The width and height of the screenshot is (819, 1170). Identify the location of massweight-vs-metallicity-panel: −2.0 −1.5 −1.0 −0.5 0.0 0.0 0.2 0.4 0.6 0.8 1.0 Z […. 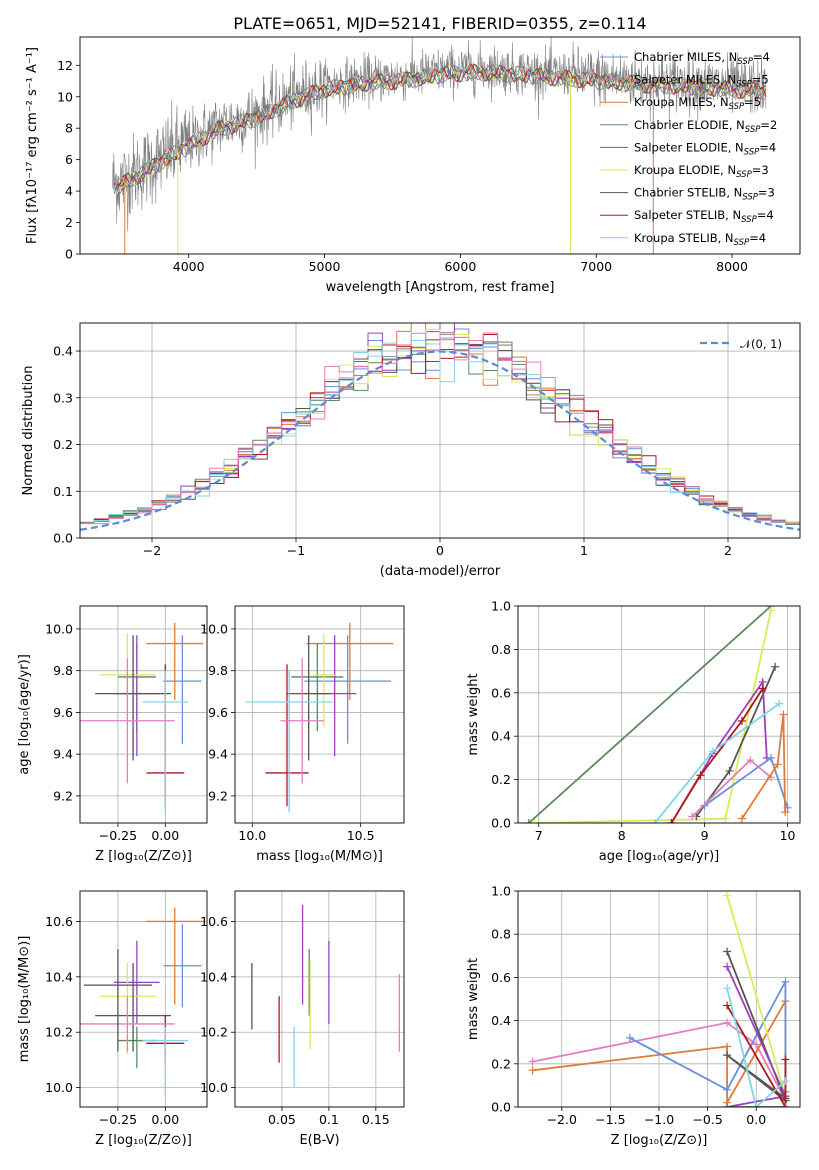
(633, 1016).